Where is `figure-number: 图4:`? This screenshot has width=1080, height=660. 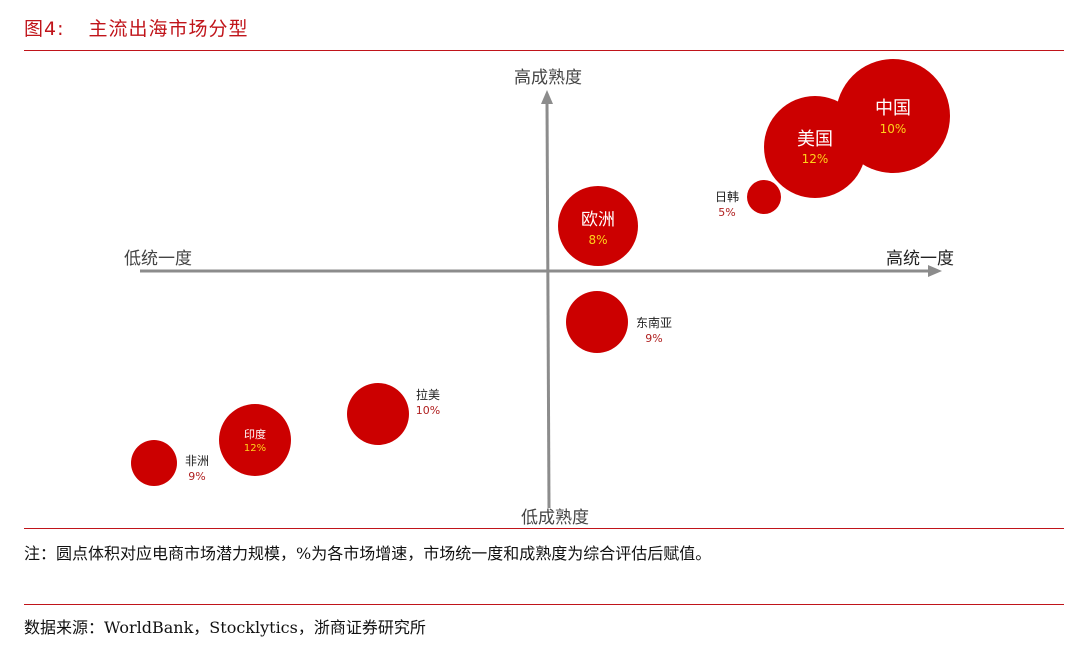
figure-number: 图4: is located at coordinates (44, 29).